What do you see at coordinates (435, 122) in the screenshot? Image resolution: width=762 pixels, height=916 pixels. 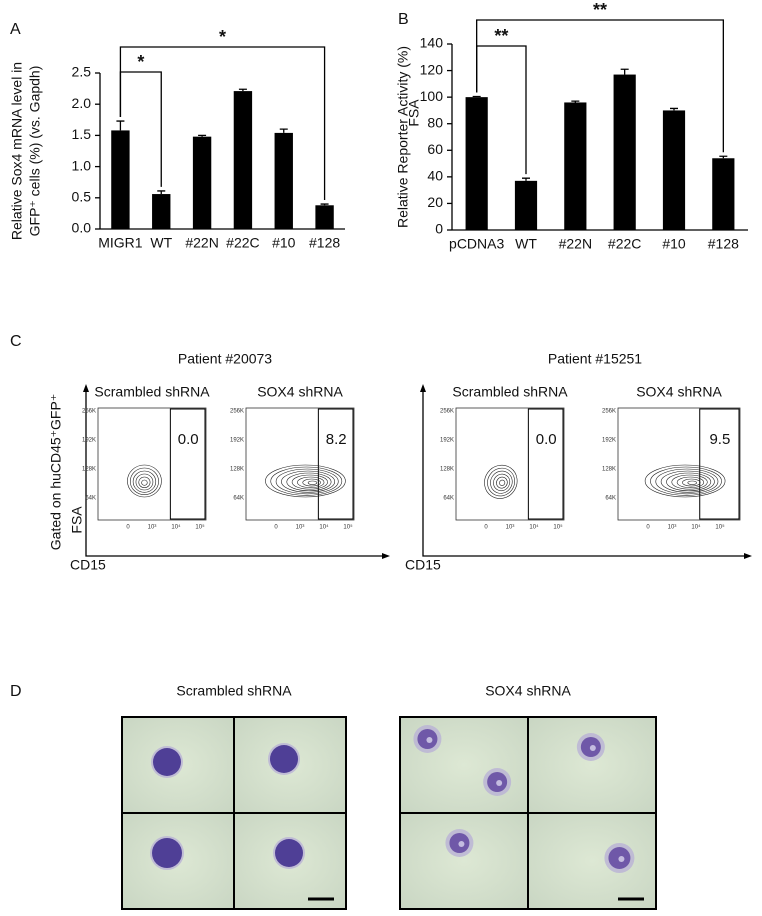 I see `y-tick-label: 80` at bounding box center [435, 122].